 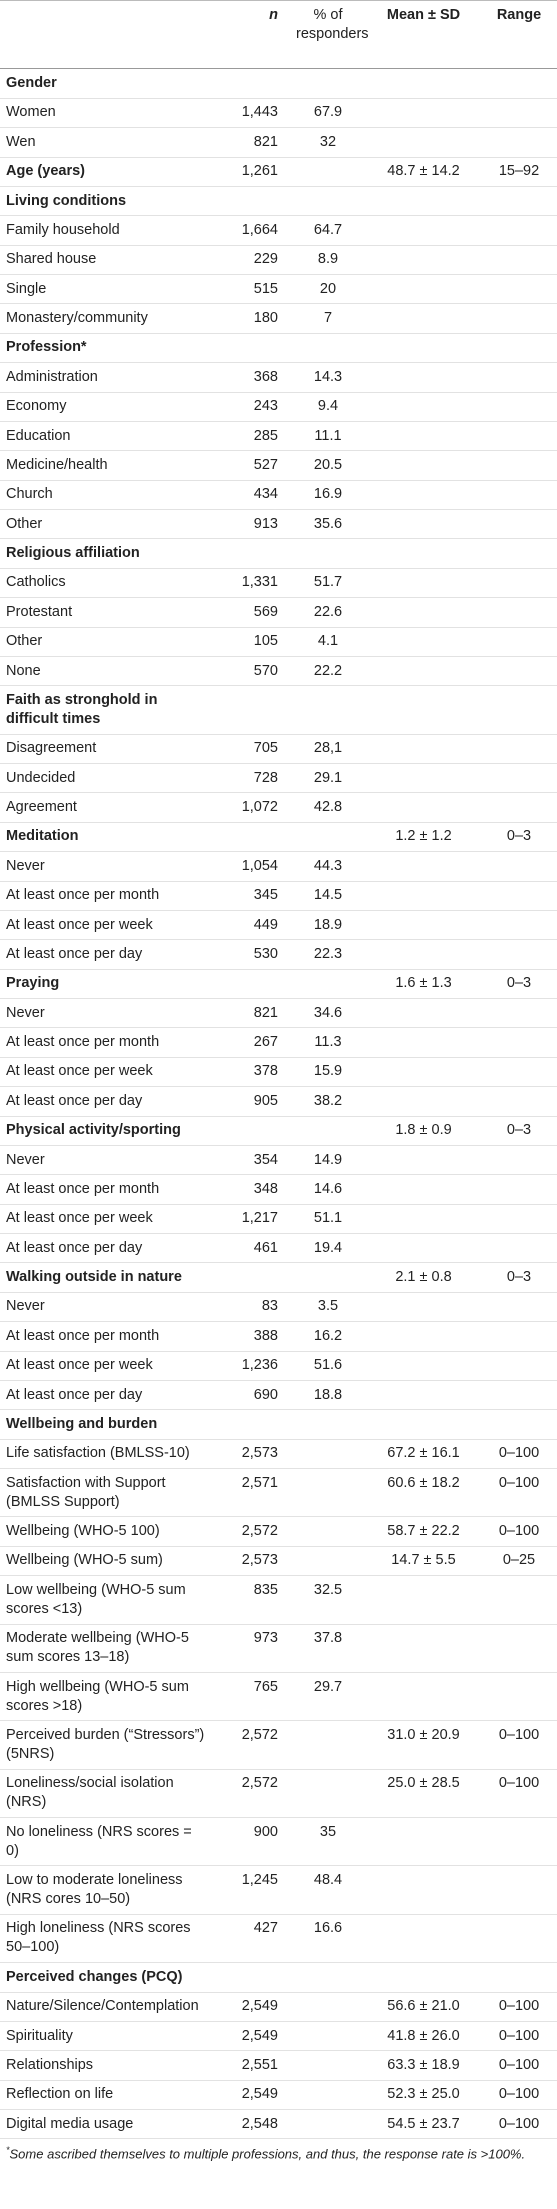 I want to click on data-row: None 570 22.2, so click(x=278, y=671).